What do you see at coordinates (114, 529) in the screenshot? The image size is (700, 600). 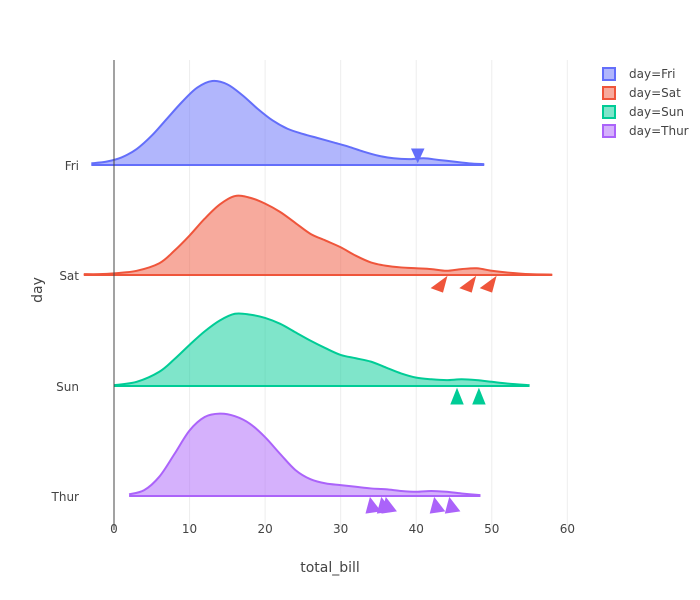 I see `x-tick-label-0: 0` at bounding box center [114, 529].